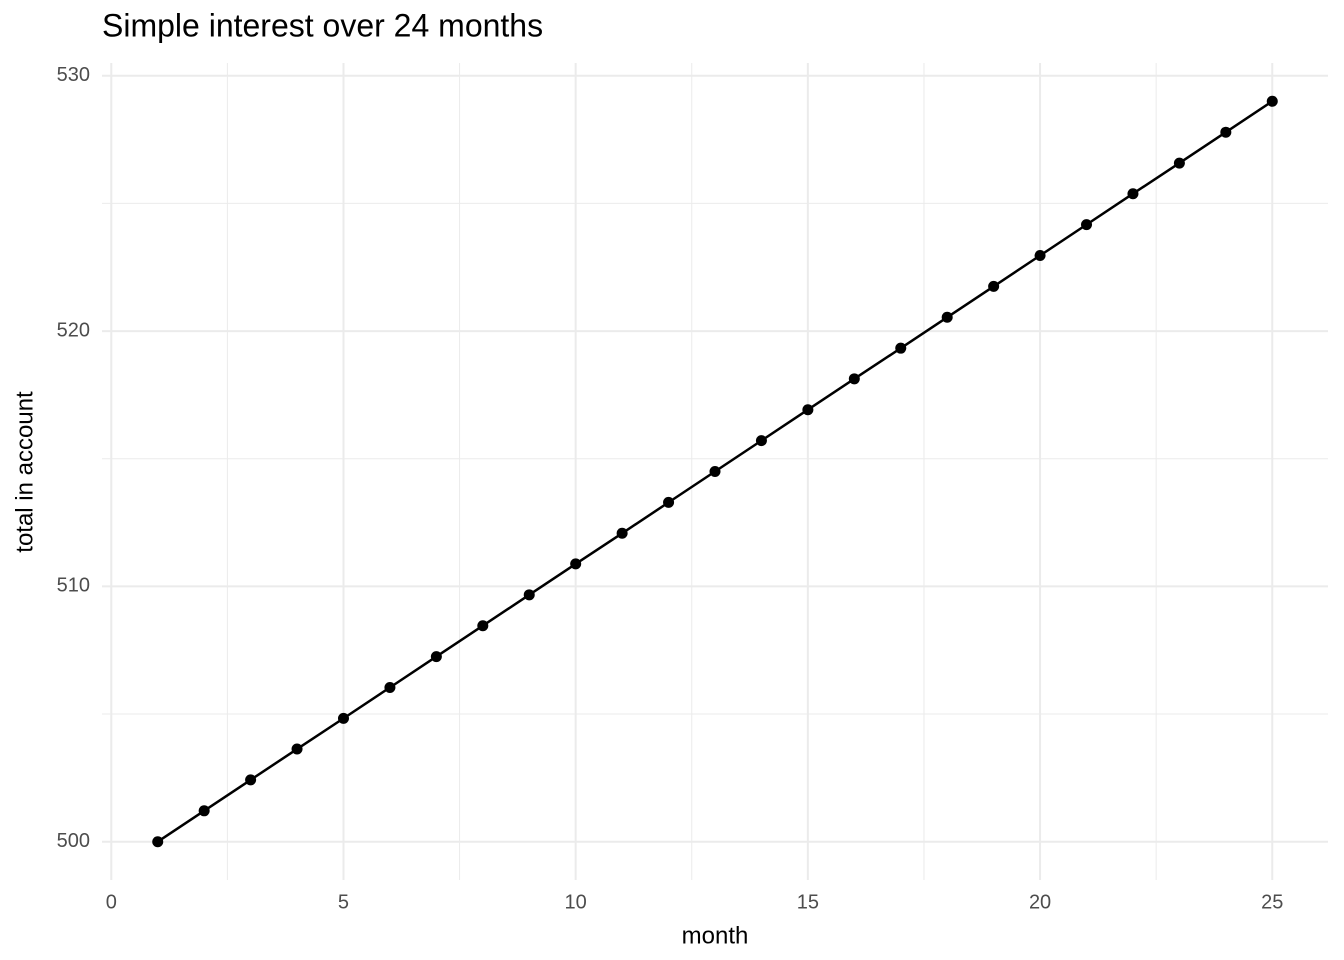 The width and height of the screenshot is (1344, 960). What do you see at coordinates (73, 586) in the screenshot?
I see `y-tick-label: 510` at bounding box center [73, 586].